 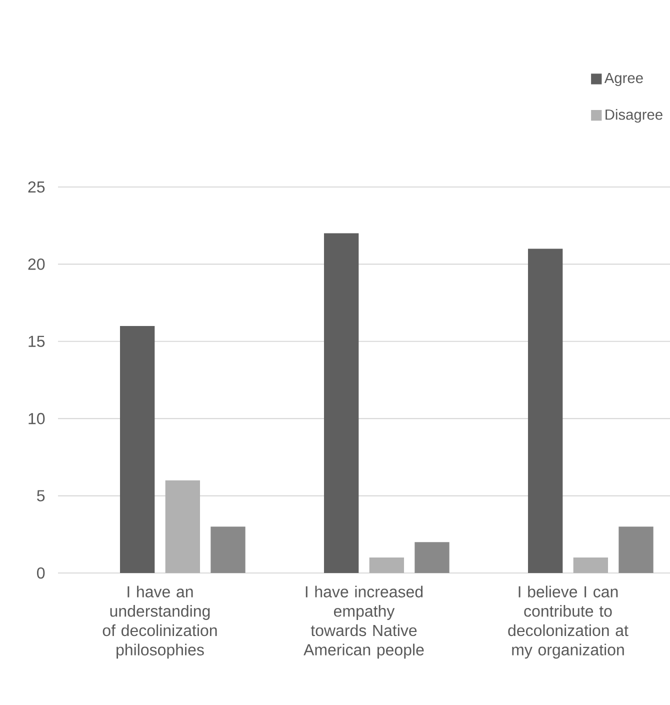 What do you see at coordinates (568, 622) in the screenshot?
I see `x-tick-label: I believe I can contribute to decolonization at my organization` at bounding box center [568, 622].